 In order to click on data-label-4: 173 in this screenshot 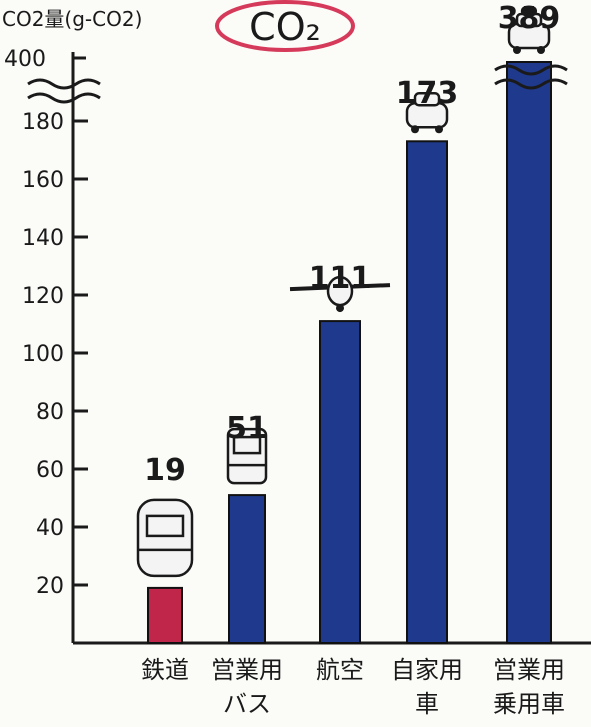, I will do `click(427, 93)`.